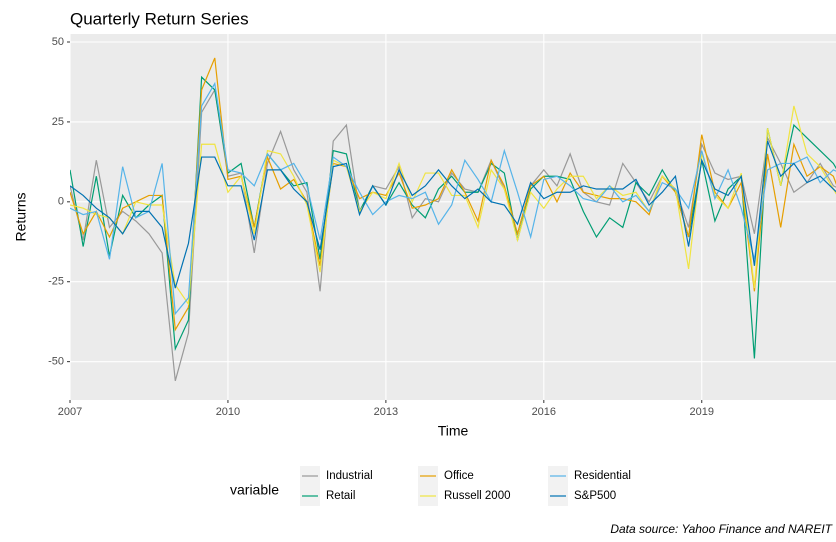  I want to click on legend-label: Office, so click(459, 476).